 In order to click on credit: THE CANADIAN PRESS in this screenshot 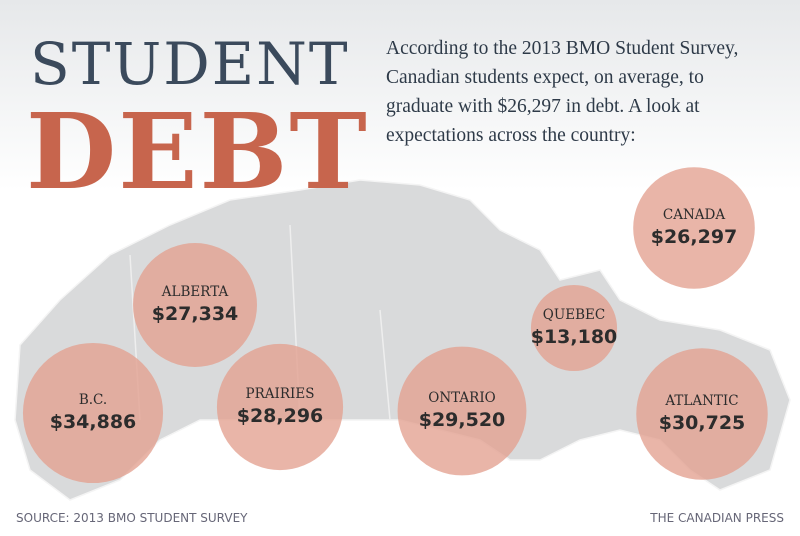, I will do `click(716, 518)`.